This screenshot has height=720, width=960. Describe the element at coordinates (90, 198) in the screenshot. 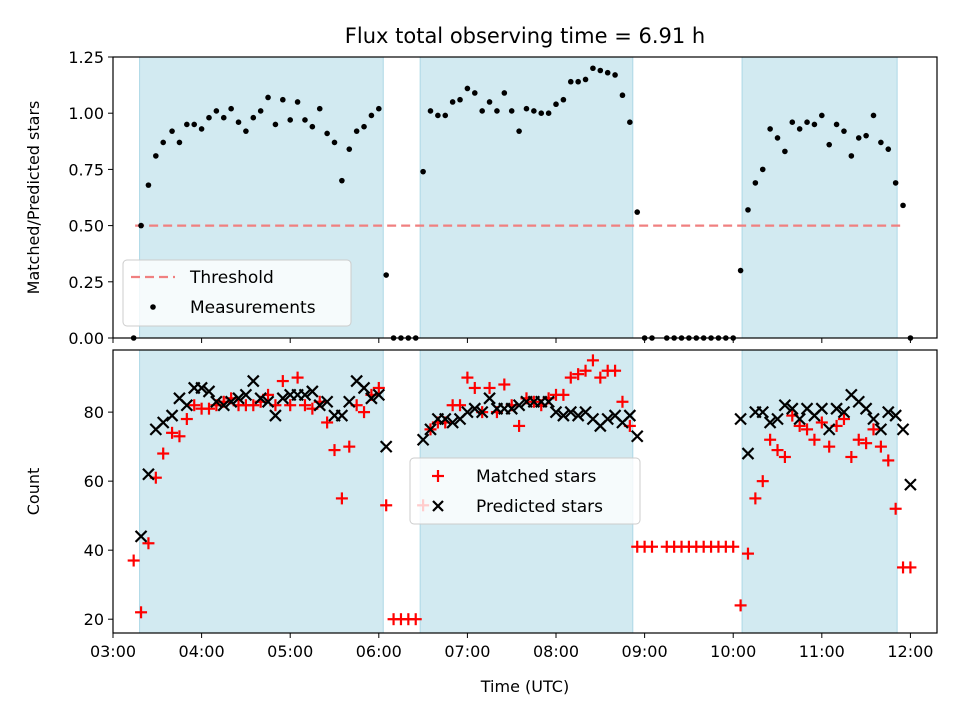

I see `y-axis-ticks: 0.00 0.25 0.50 0.75 1.00 1.25` at that location.